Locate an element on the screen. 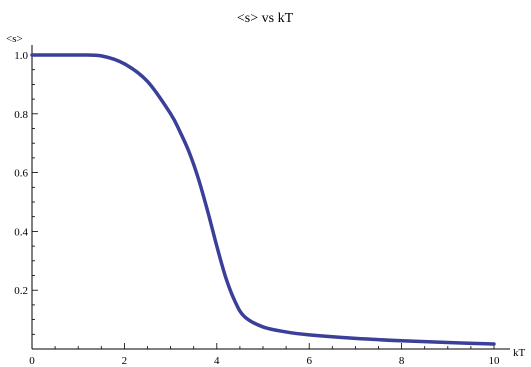 The height and width of the screenshot is (367, 531). x-tick-label: 8 is located at coordinates (402, 361).